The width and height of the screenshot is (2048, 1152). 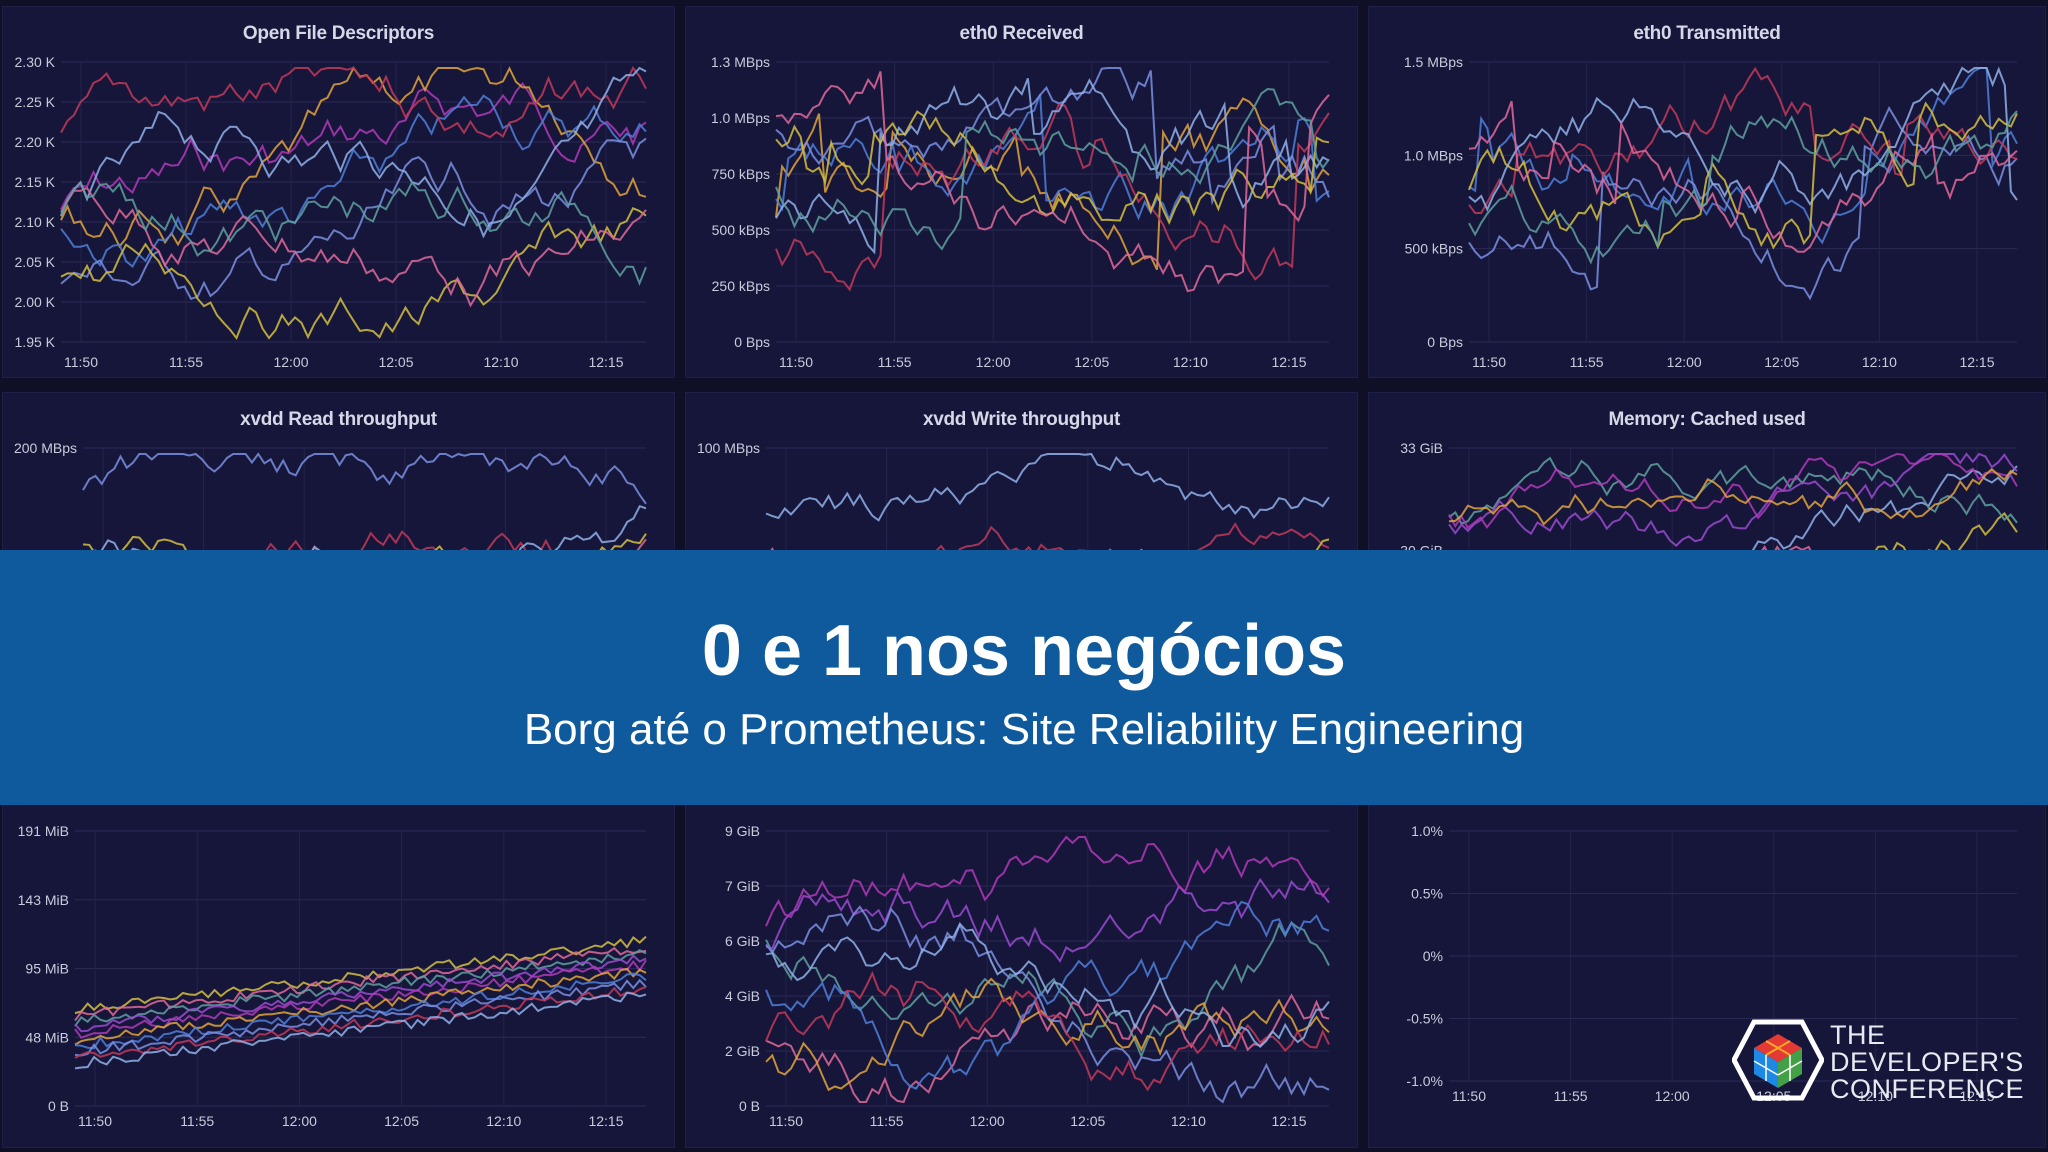 What do you see at coordinates (45, 448) in the screenshot?
I see `y-tick-label: 200 MBps` at bounding box center [45, 448].